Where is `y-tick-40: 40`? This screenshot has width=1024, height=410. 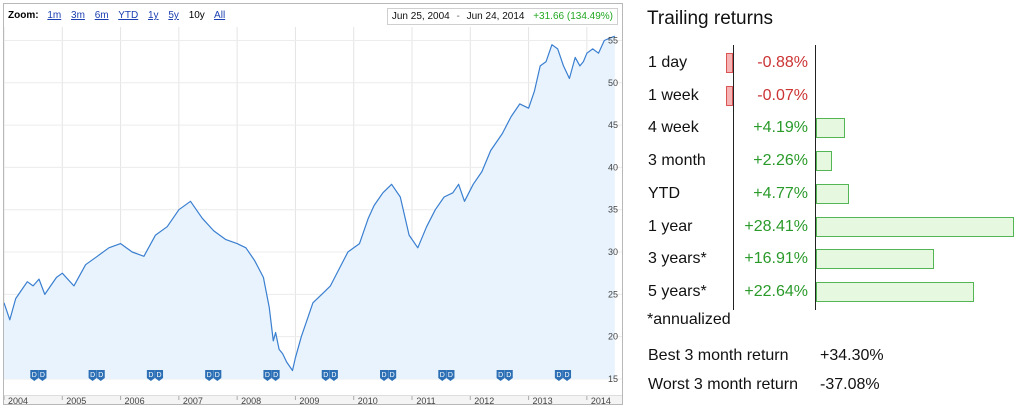 y-tick-40: 40 is located at coordinates (613, 167).